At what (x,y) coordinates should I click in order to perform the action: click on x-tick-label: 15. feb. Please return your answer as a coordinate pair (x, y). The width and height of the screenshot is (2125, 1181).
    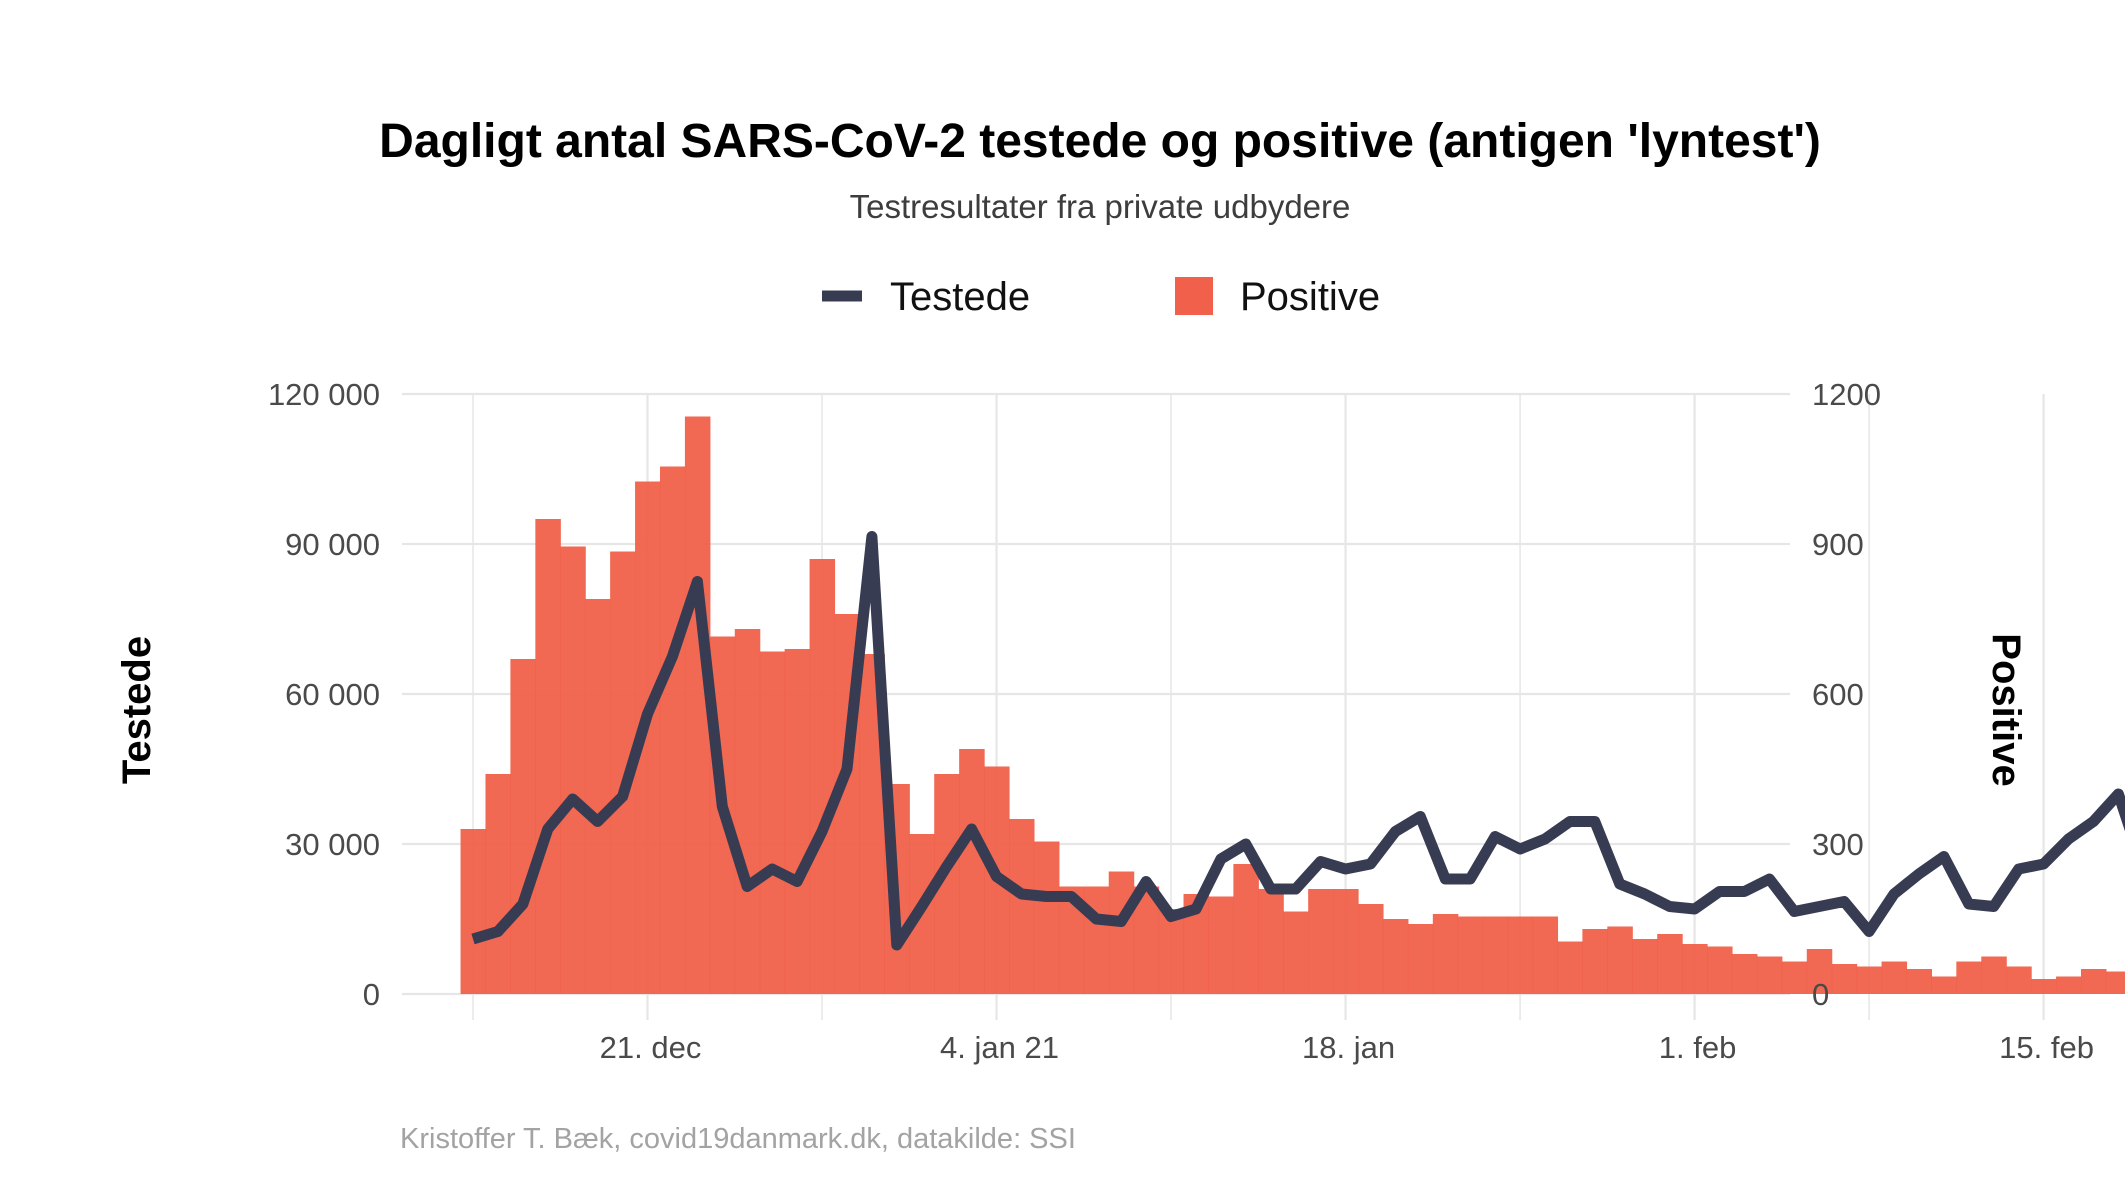
    Looking at the image, I should click on (2046, 1047).